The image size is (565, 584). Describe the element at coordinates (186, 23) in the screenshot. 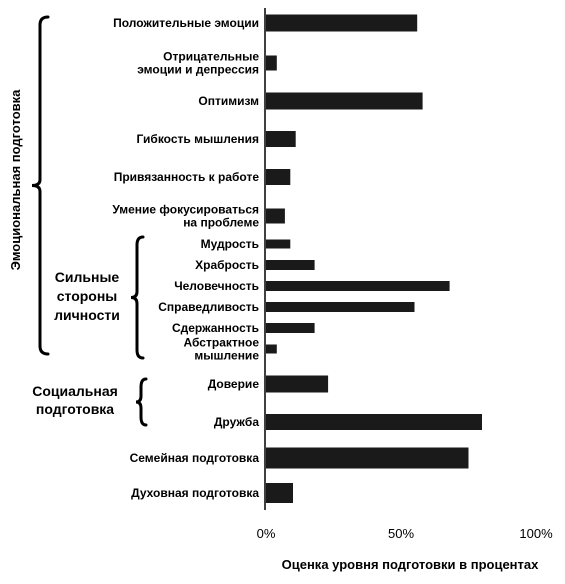

I see `category-label: Положительные эмоции` at that location.